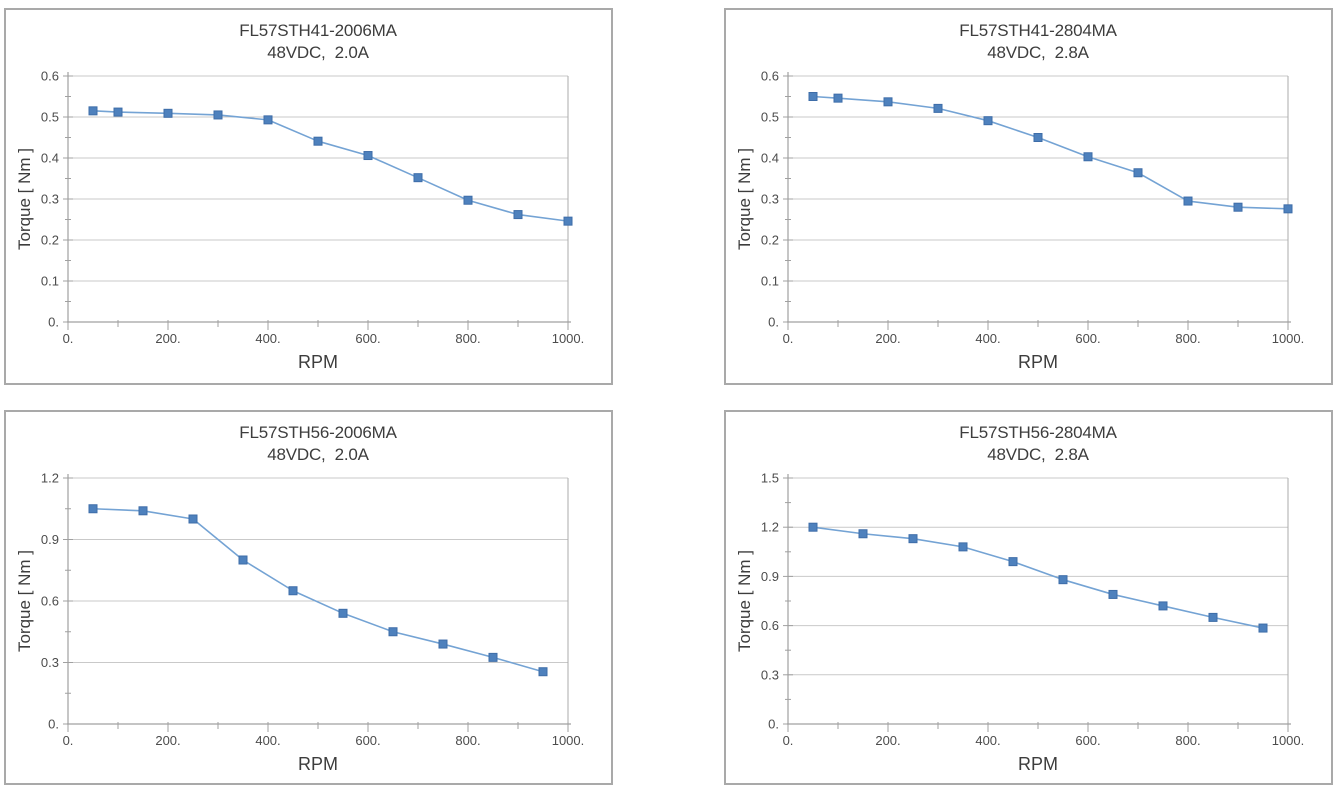  Describe the element at coordinates (1038, 432) in the screenshot. I see `chart-title-model: FL57STH56-2804MA` at that location.